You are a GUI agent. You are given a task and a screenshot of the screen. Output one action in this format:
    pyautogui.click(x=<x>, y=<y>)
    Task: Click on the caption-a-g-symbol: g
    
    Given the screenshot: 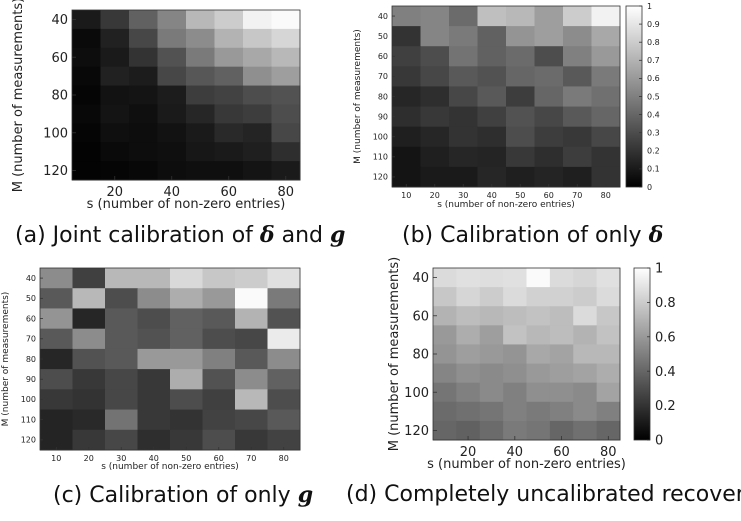 What is the action you would take?
    pyautogui.click(x=338, y=235)
    